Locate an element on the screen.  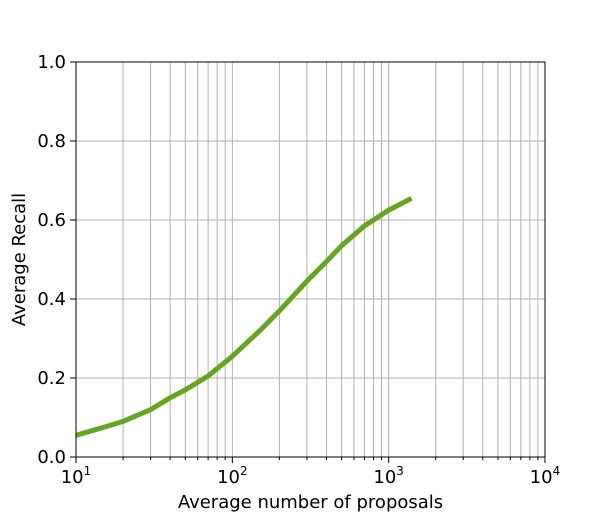
x-tick-label: 10¹ is located at coordinates (76, 476).